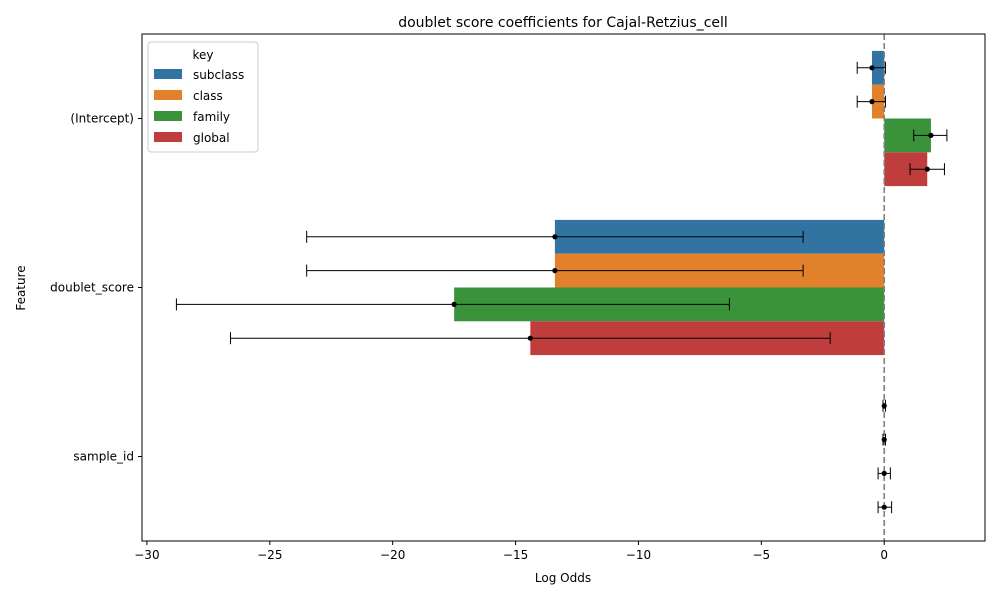 The image size is (1000, 600). I want to click on legend: key subclass class family global, so click(203, 97).